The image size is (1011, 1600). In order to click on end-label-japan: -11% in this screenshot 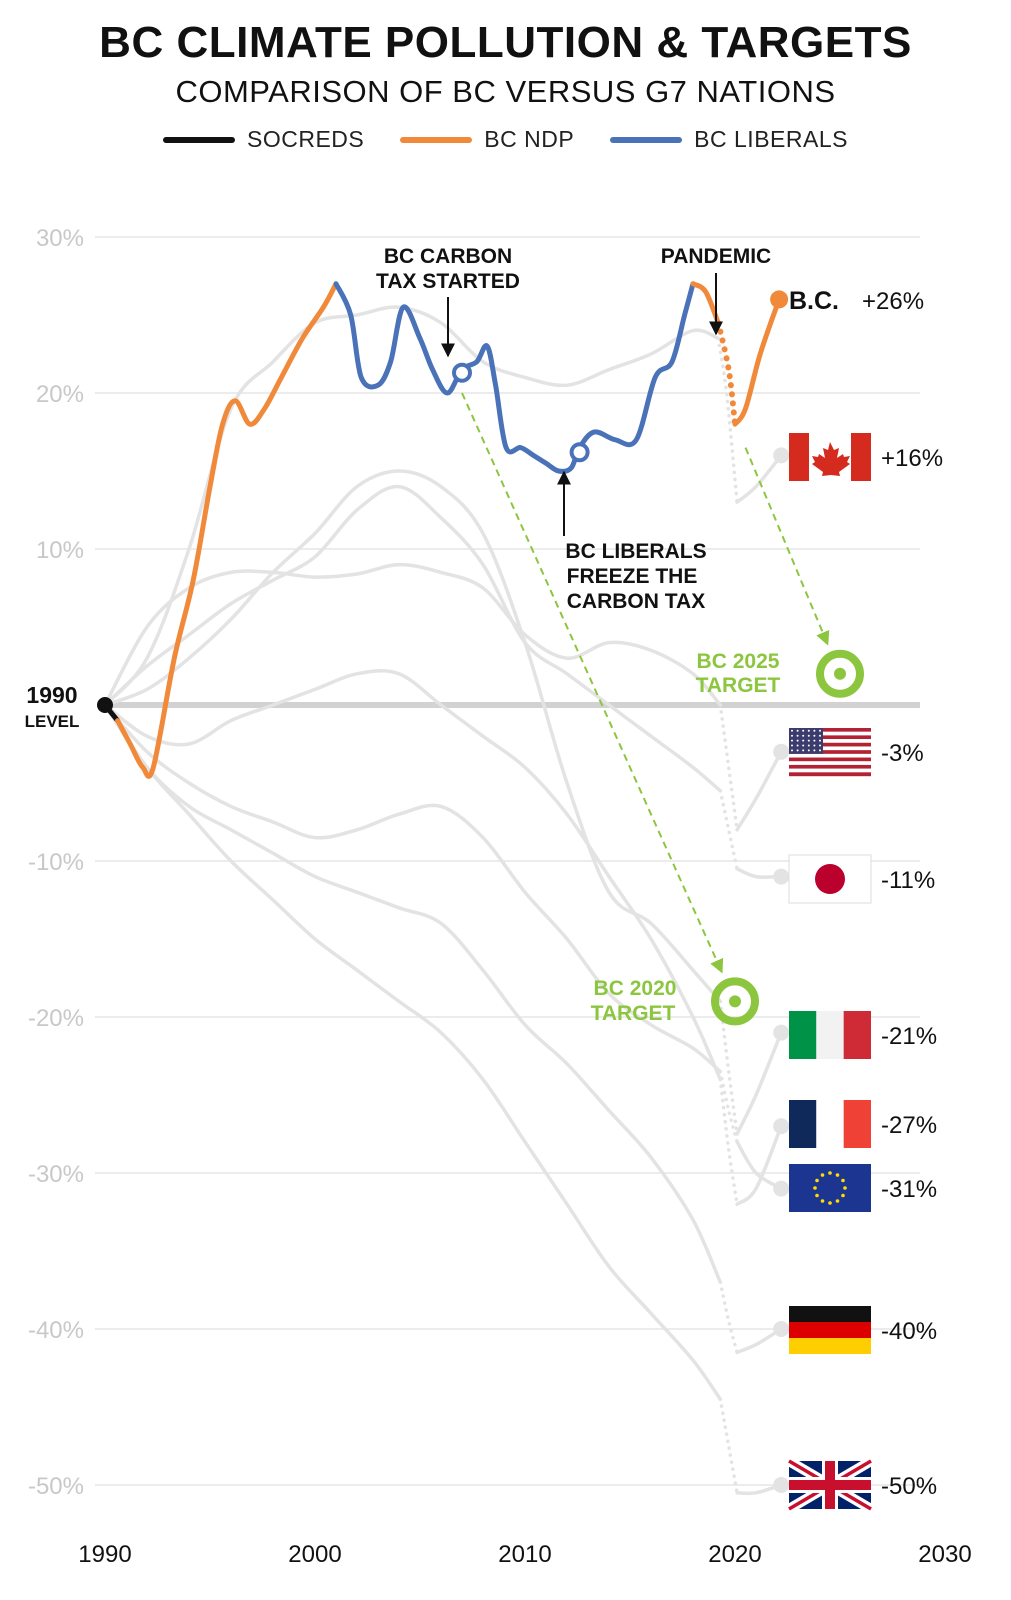, I will do `click(908, 880)`.